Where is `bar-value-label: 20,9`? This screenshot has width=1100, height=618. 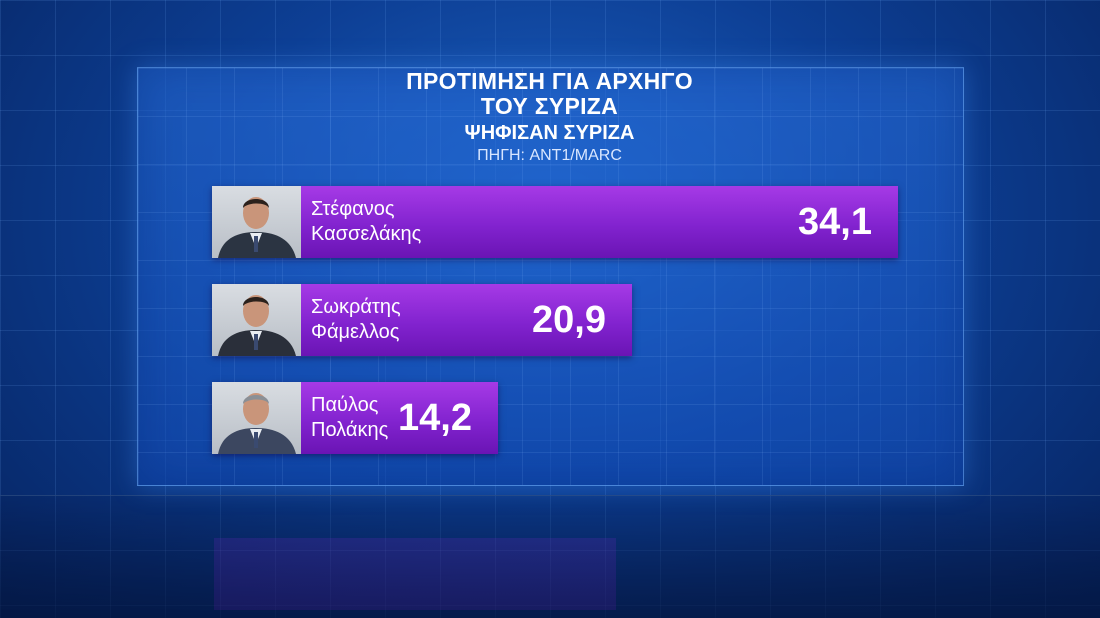
bar-value-label: 20,9 is located at coordinates (569, 320).